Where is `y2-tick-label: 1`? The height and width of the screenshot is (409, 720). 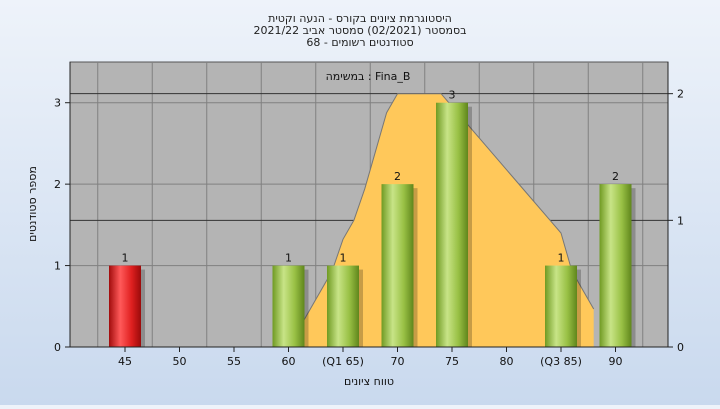 y2-tick-label: 1 is located at coordinates (680, 220).